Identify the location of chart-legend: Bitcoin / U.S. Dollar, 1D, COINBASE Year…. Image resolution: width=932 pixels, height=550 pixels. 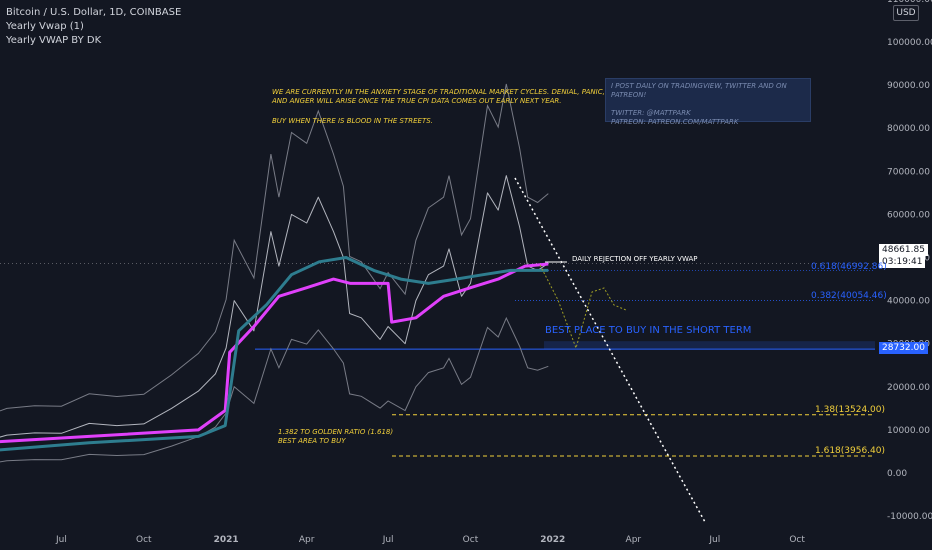
(93, 27).